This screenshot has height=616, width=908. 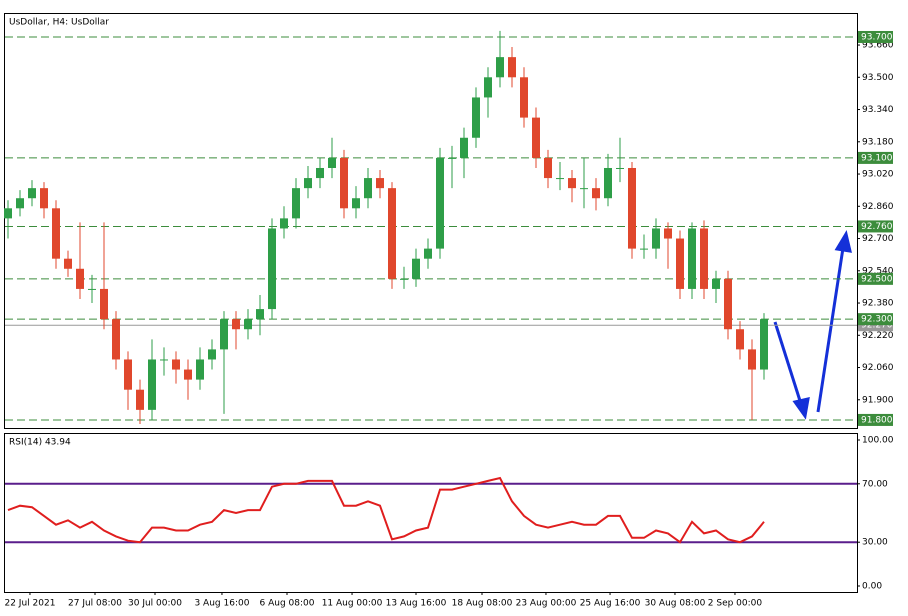 I want to click on y-tick-label: 92.540, so click(x=878, y=271).